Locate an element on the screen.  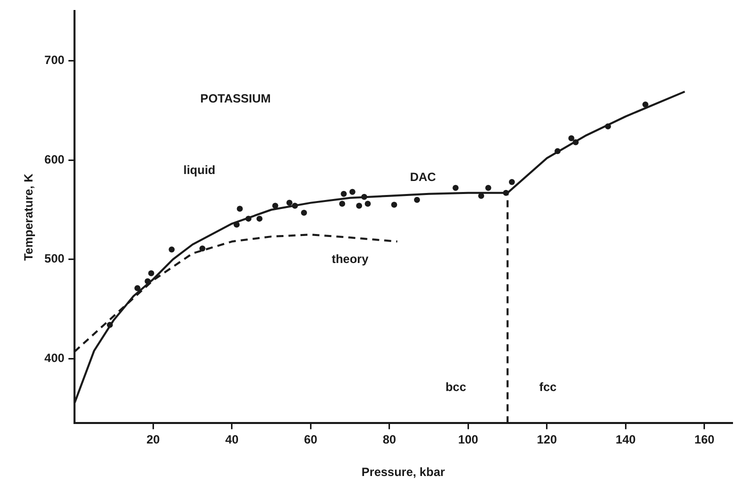
series-label: theory is located at coordinates (350, 259).